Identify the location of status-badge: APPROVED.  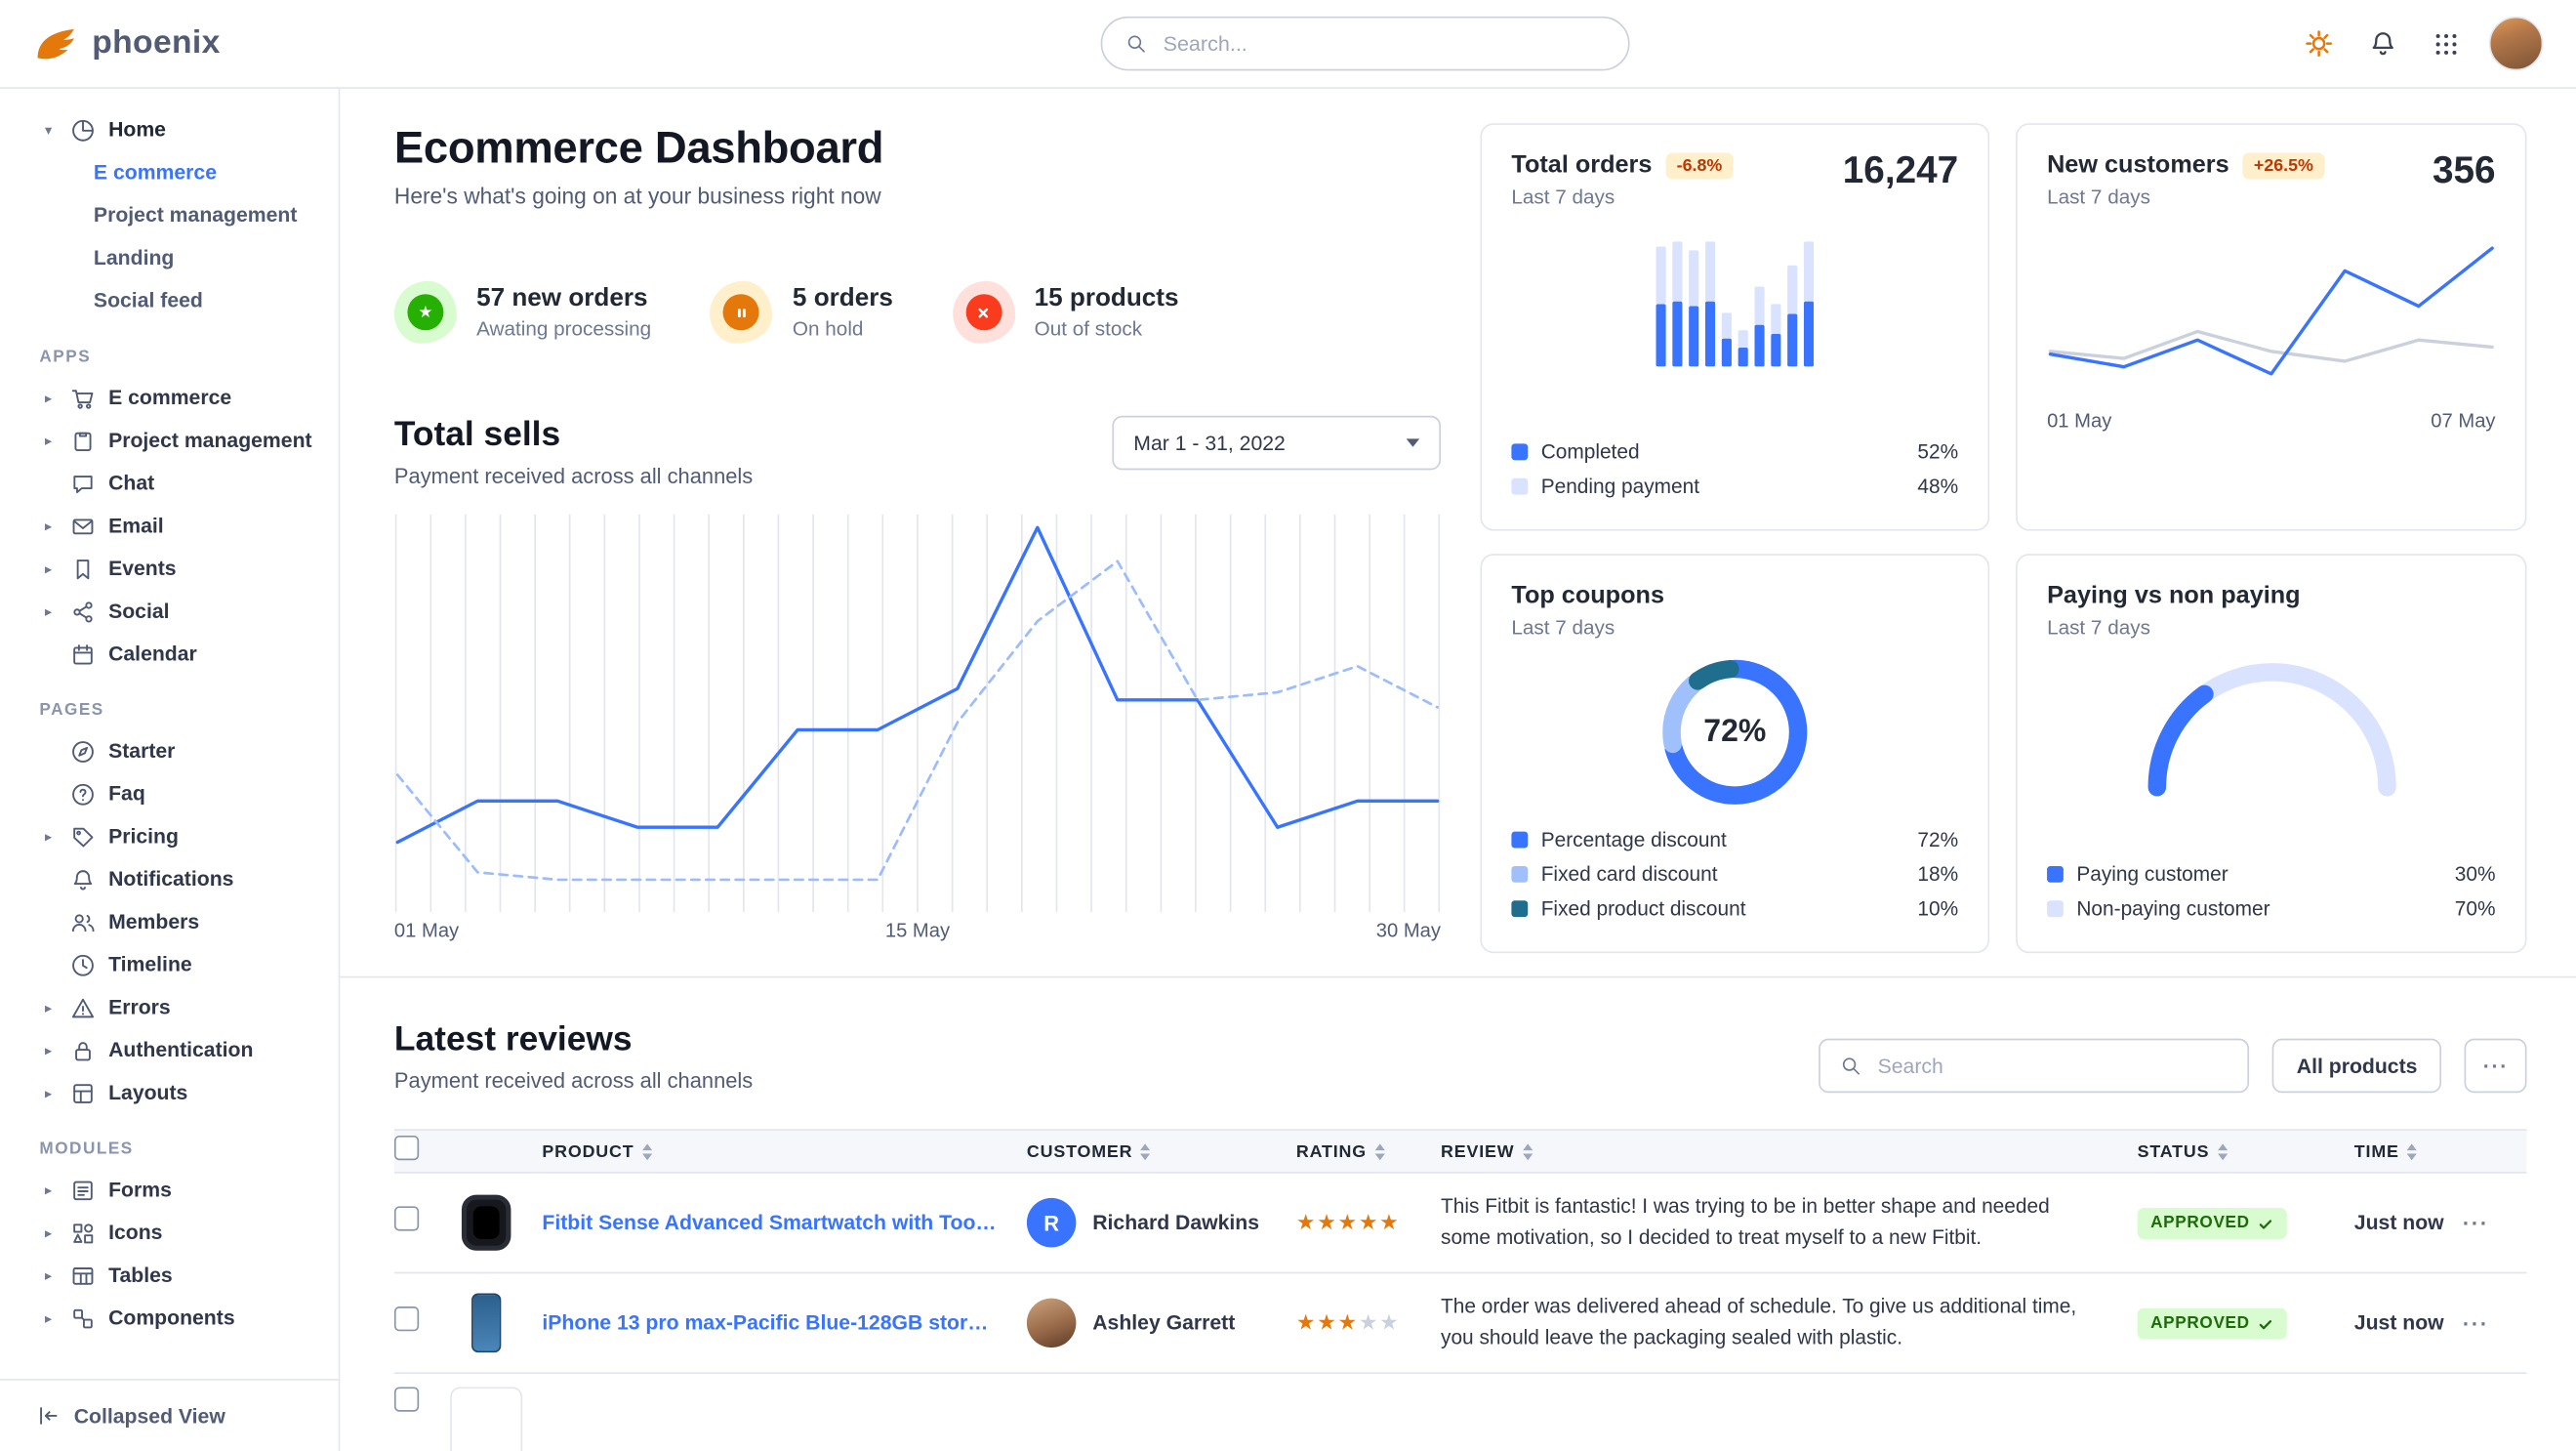
(2212, 1323).